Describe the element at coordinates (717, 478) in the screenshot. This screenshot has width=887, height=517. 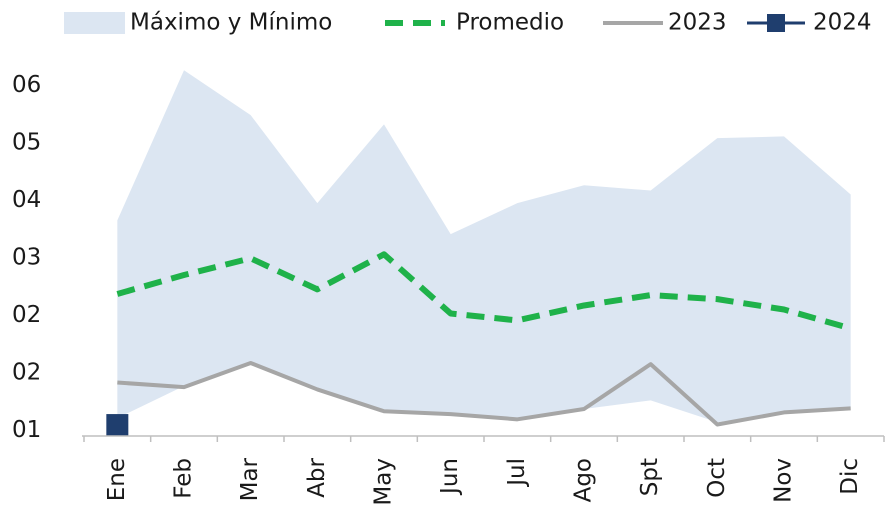
I see `x-tick-label: Oct` at that location.